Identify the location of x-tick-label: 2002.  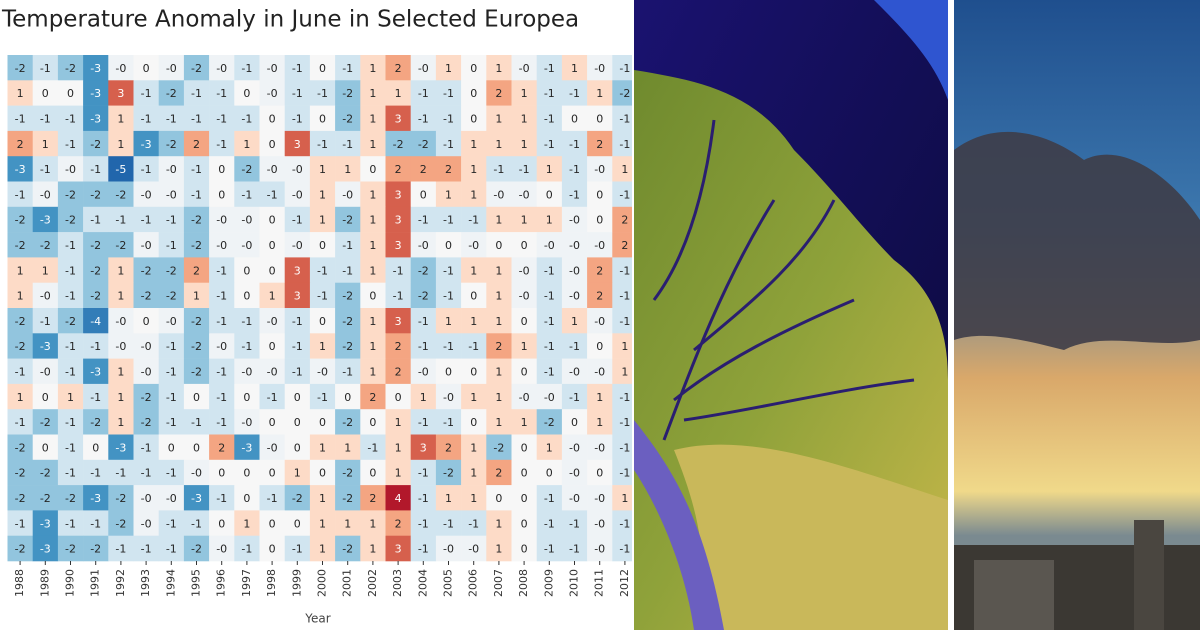
(372, 583).